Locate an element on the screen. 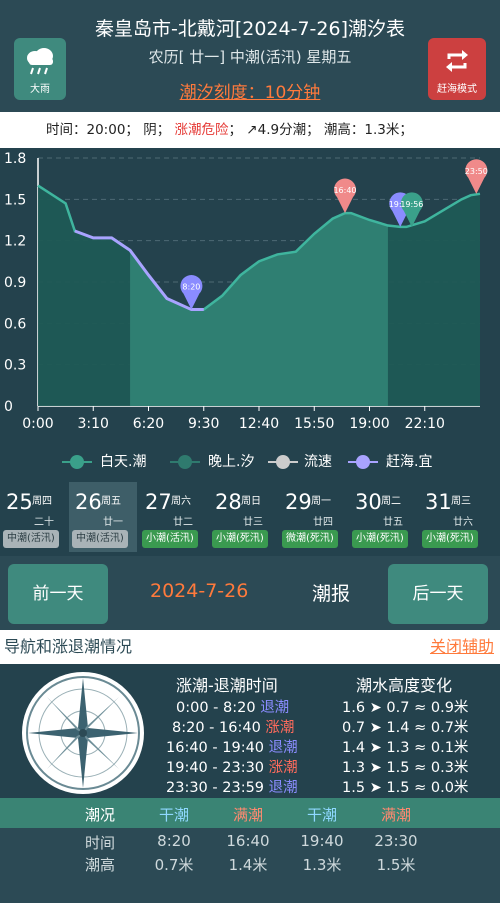 The image size is (500, 903). header-high-tide: 满潮 is located at coordinates (395, 815).